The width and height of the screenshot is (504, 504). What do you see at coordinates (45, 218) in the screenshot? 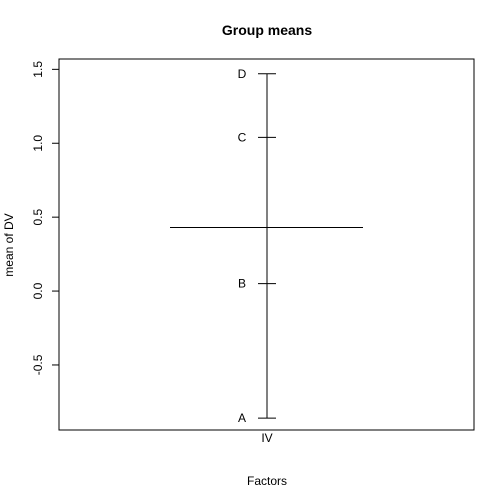
I see `y-axis: -0.5 0.0 0.5 1.0 1.5` at bounding box center [45, 218].